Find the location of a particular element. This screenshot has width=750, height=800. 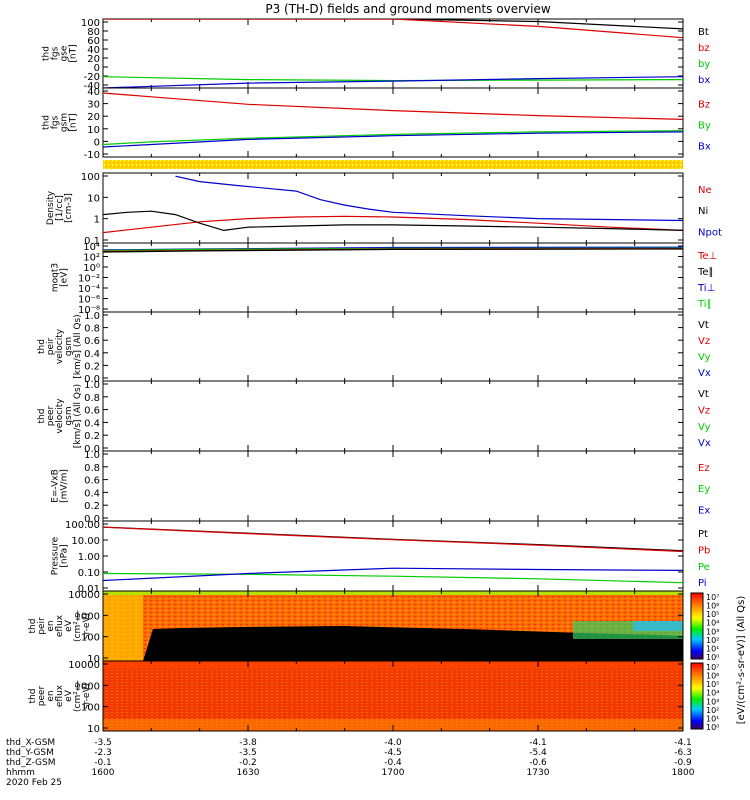

legend-Pb: Pb is located at coordinates (704, 550).